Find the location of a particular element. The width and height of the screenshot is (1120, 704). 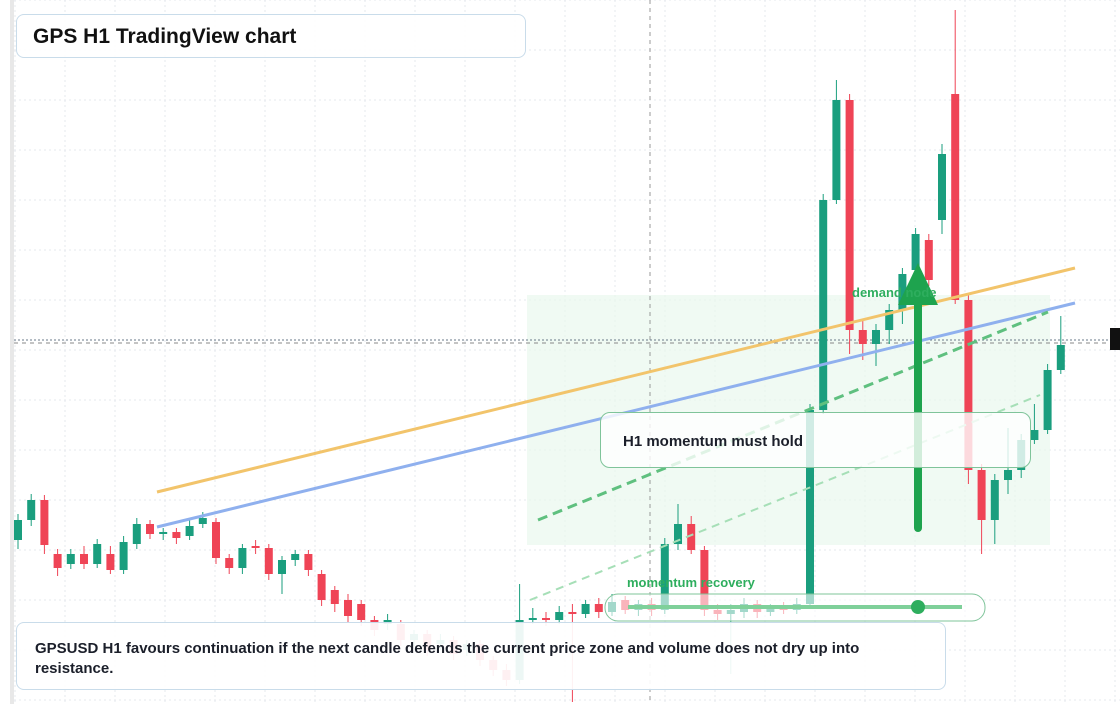

trendline-light is located at coordinates (785, 497).